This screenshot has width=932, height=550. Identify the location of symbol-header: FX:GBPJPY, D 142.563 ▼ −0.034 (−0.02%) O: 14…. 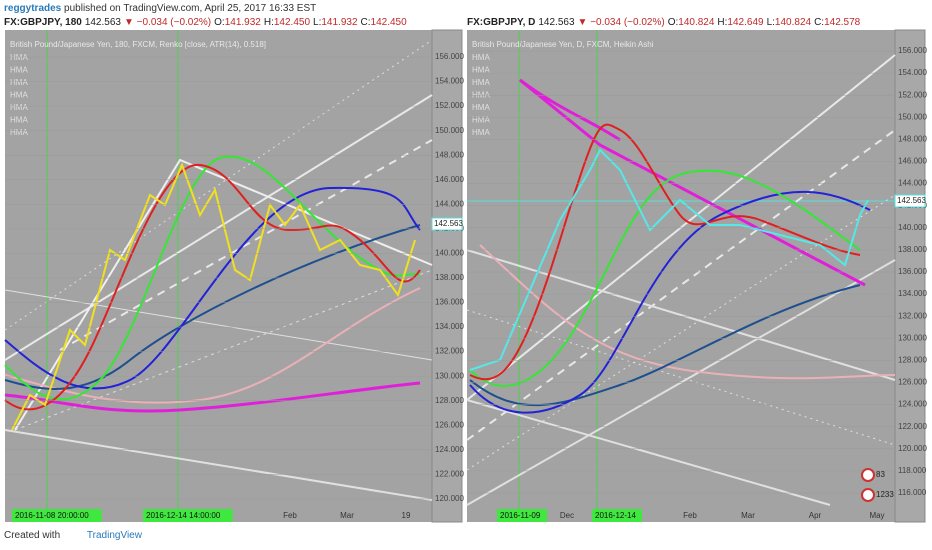
(665, 22).